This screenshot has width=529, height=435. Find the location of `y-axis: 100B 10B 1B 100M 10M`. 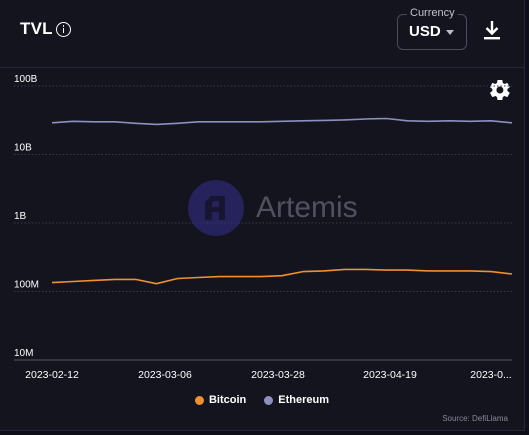

y-axis: 100B 10B 1B 100M 10M is located at coordinates (26, 216).